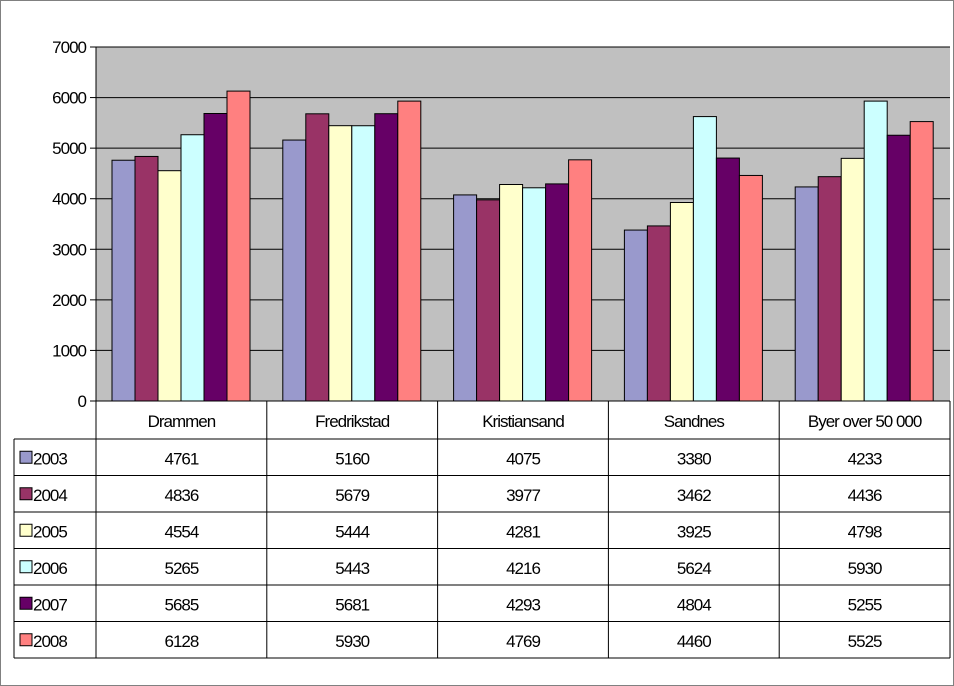 The width and height of the screenshot is (954, 686). I want to click on category-label: Sandnes, so click(694, 421).